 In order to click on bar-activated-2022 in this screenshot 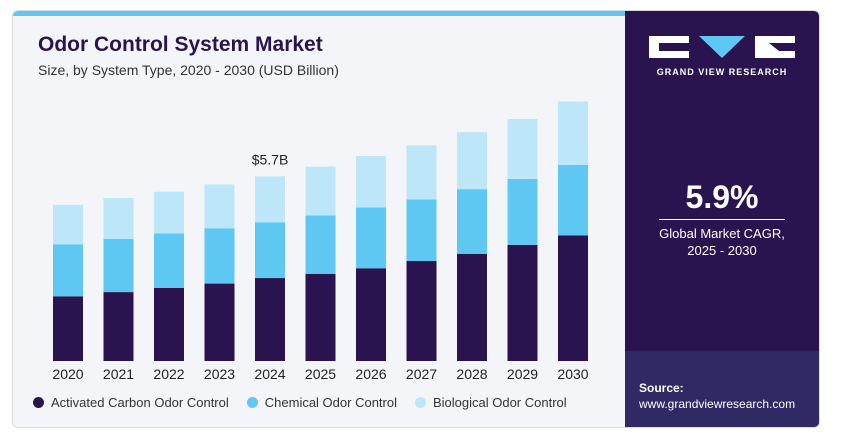, I will do `click(169, 324)`.